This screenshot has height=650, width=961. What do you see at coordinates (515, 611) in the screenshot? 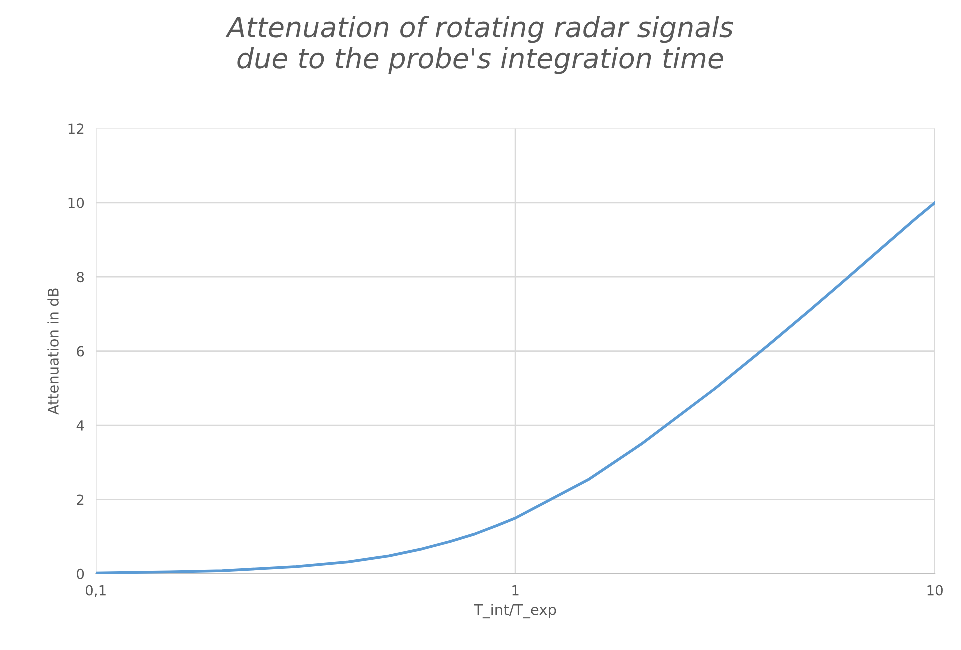
I see `x-axis-title: T_int/T_exp` at bounding box center [515, 611].